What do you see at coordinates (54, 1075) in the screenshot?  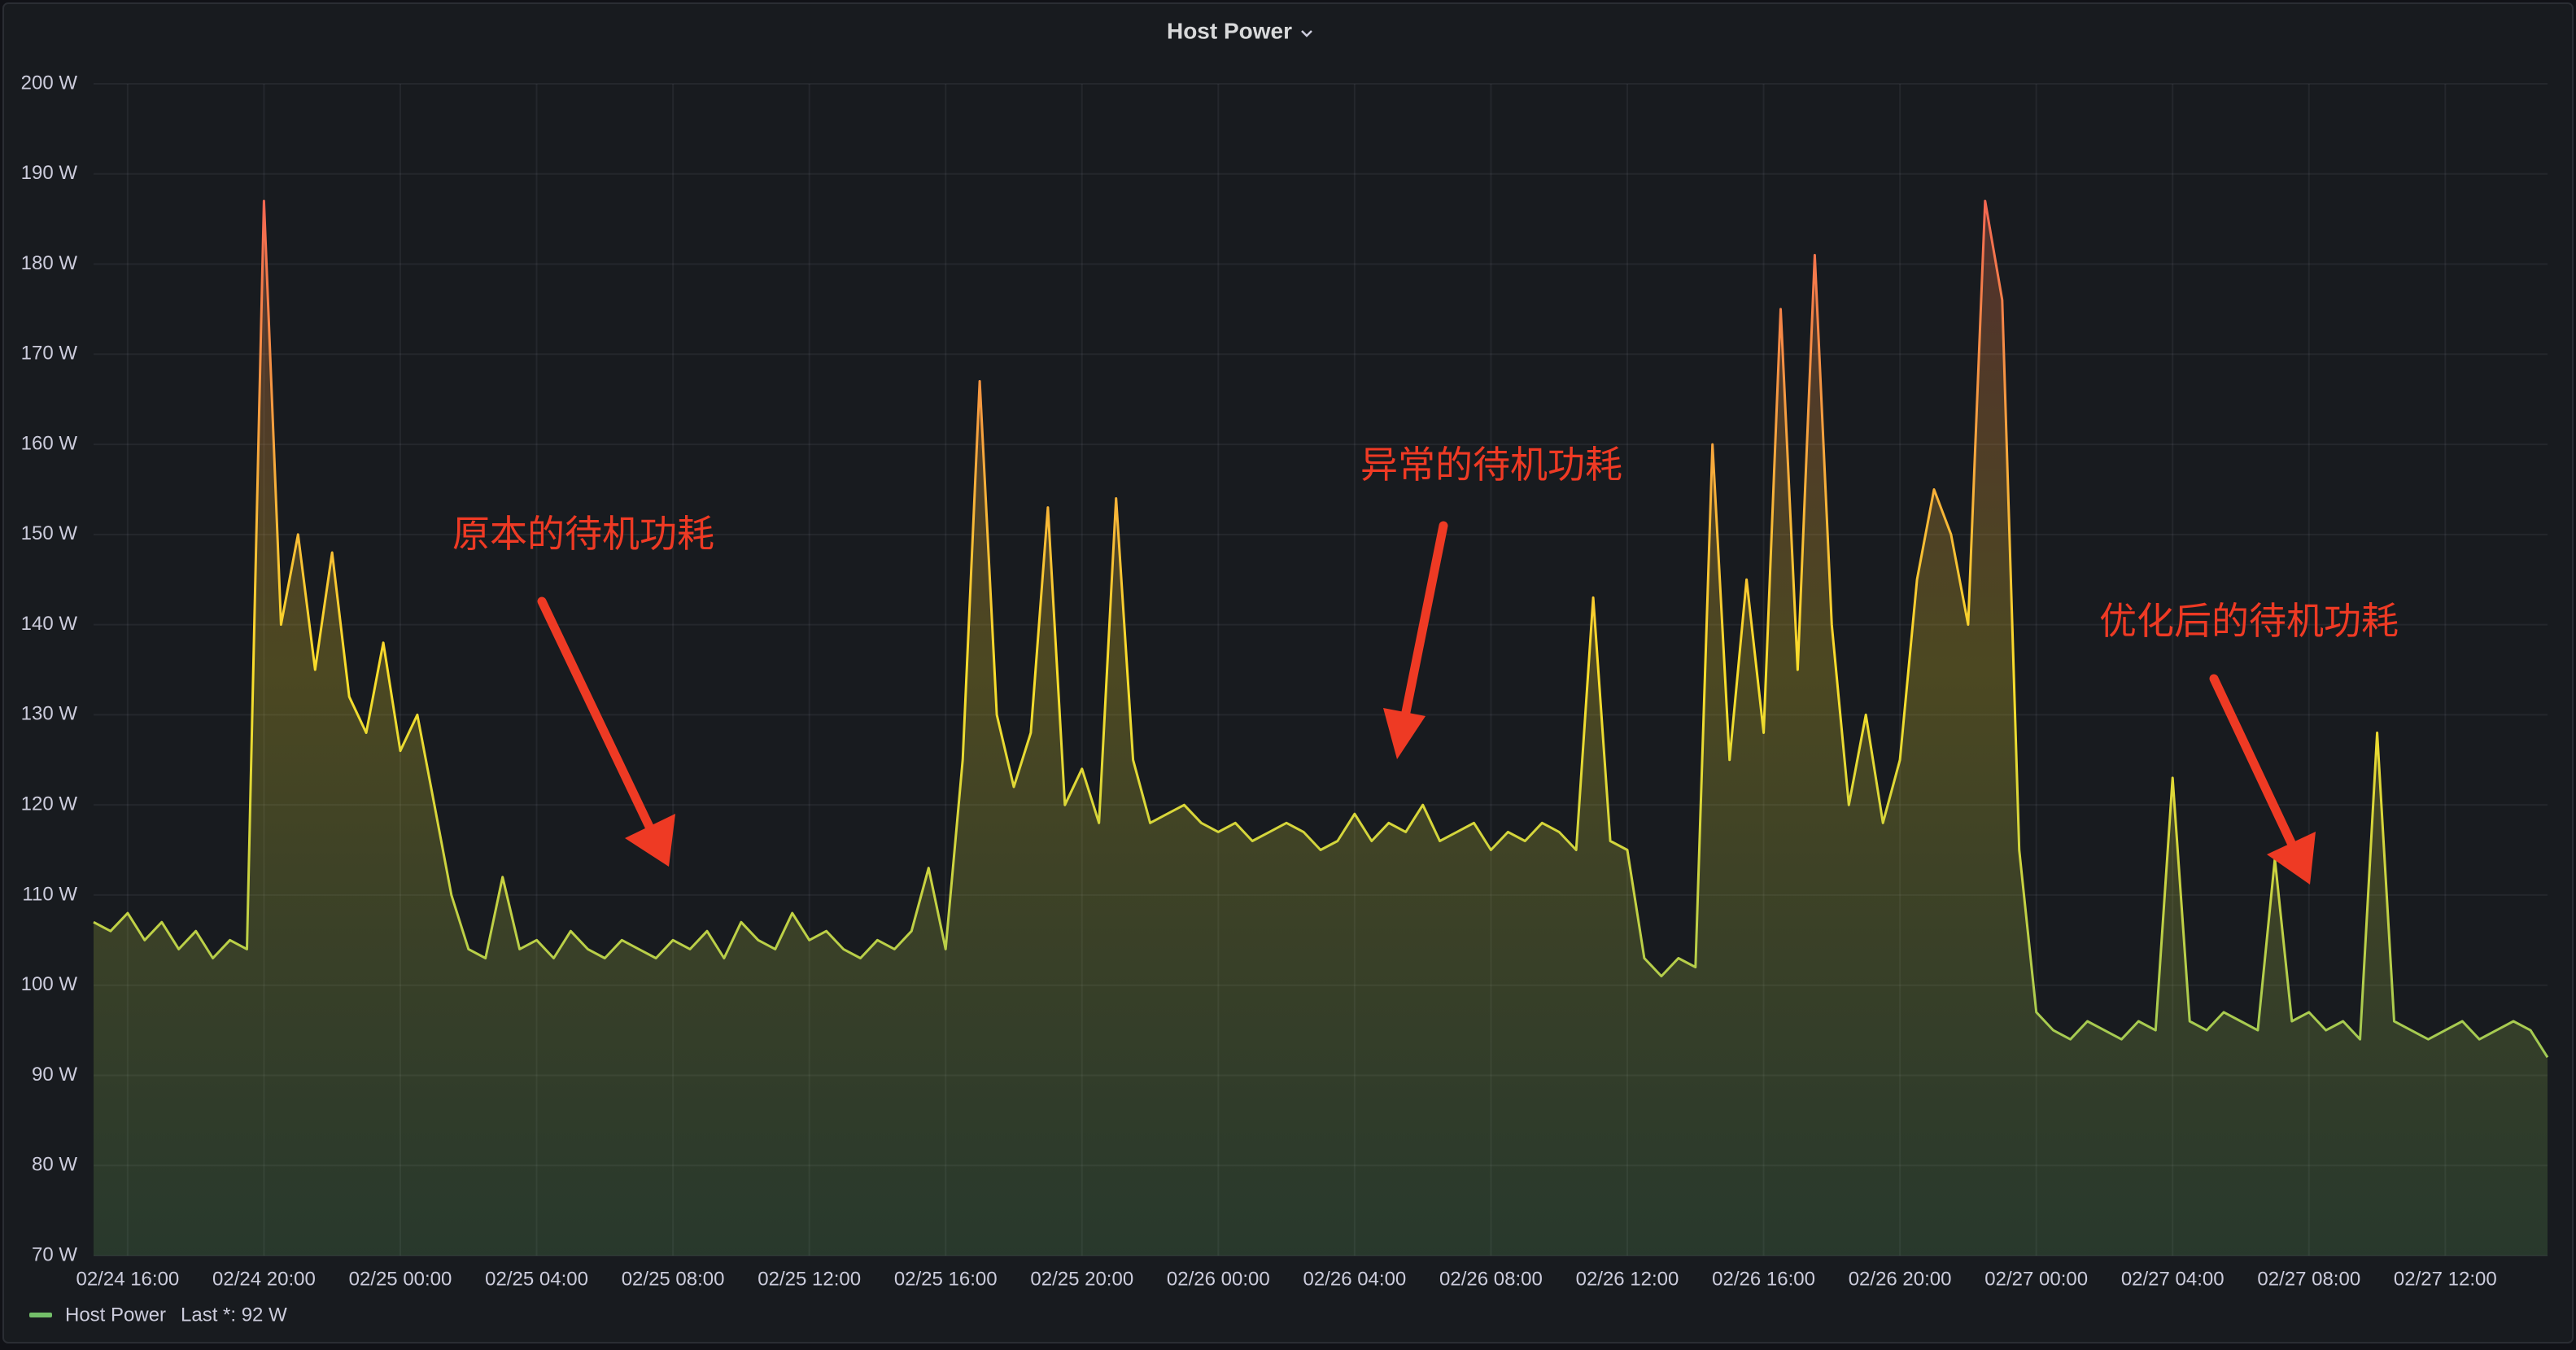 I see `y-tick-label: 90 W` at bounding box center [54, 1075].